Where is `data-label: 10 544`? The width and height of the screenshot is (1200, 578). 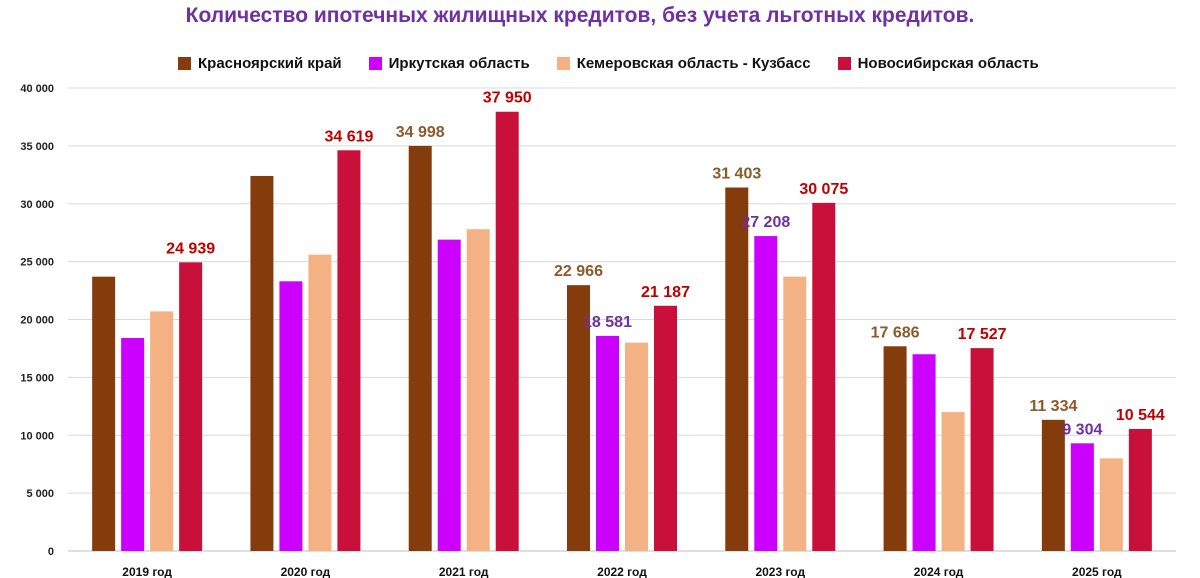 data-label: 10 544 is located at coordinates (1140, 415).